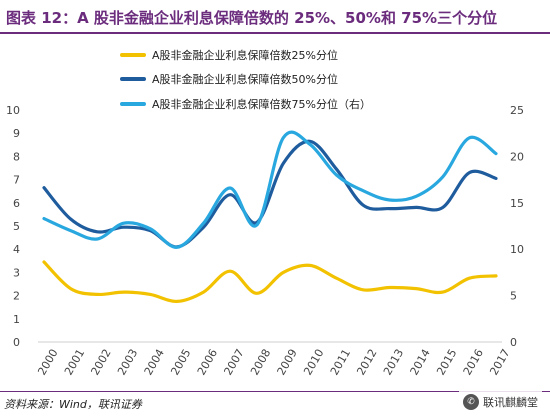  Describe the element at coordinates (16, 272) in the screenshot. I see `y-left-tick-label: 3` at that location.